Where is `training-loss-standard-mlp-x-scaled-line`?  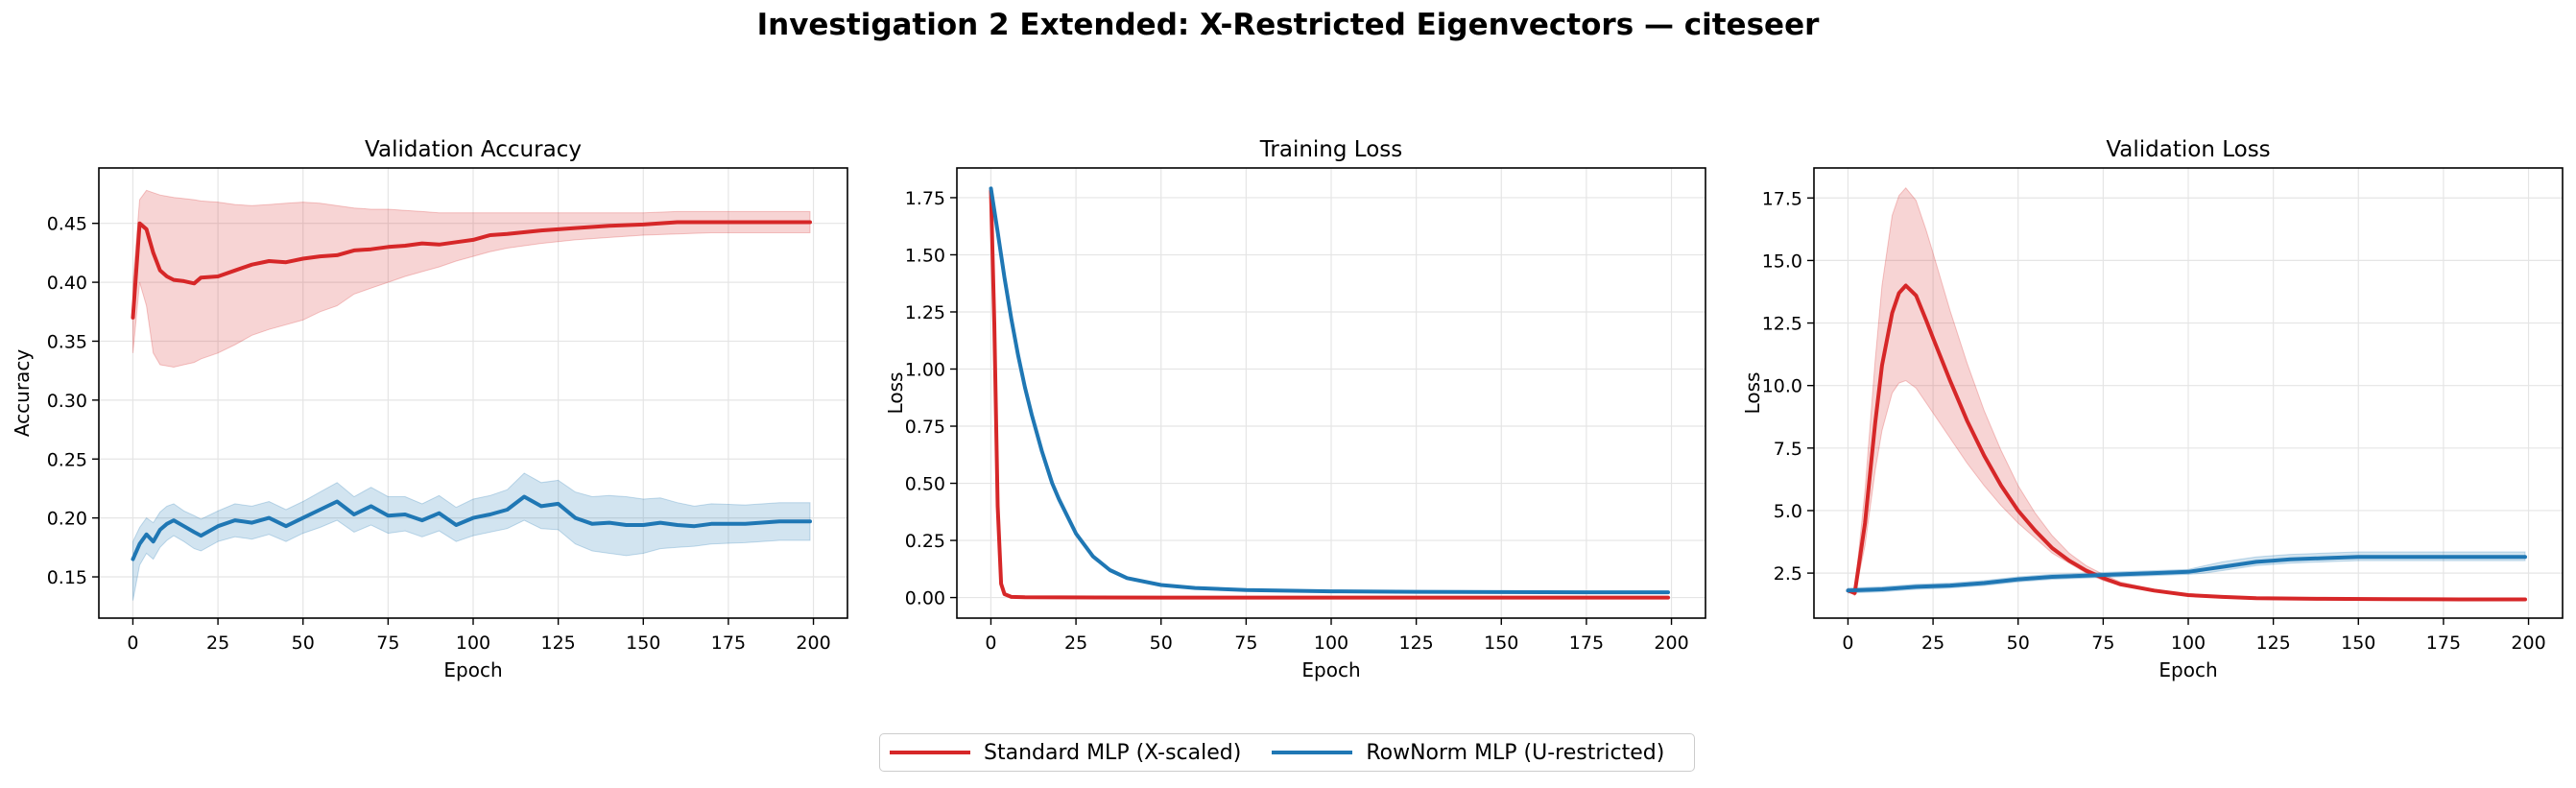
training-loss-standard-mlp-x-scaled-line is located at coordinates (1329, 394).